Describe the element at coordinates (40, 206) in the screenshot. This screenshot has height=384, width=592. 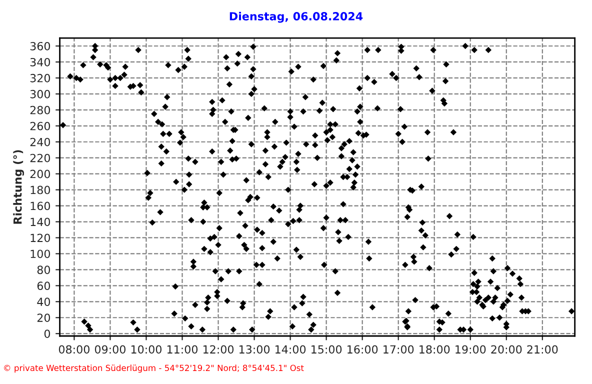
I see `y-tick-label: 160` at that location.